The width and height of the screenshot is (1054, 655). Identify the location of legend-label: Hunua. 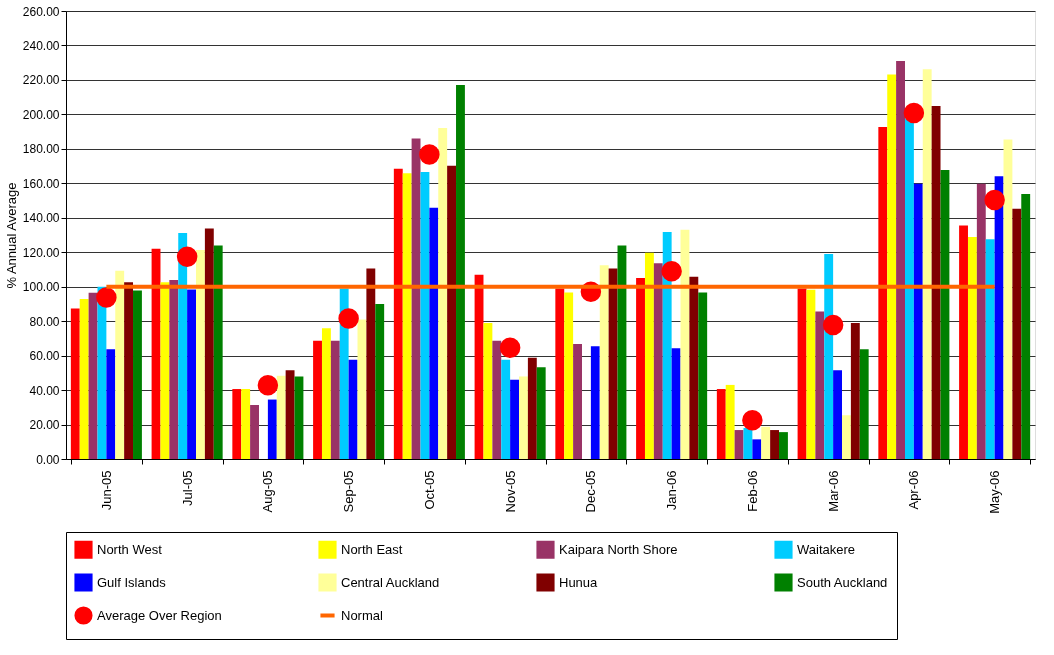
(579, 582).